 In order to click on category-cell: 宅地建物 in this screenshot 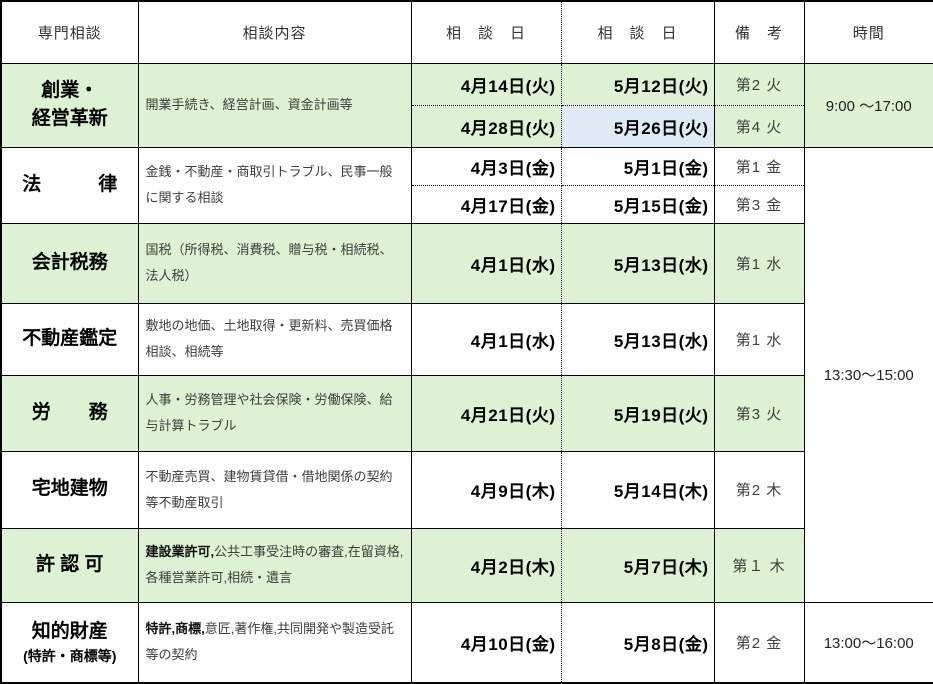, I will do `click(69, 489)`.